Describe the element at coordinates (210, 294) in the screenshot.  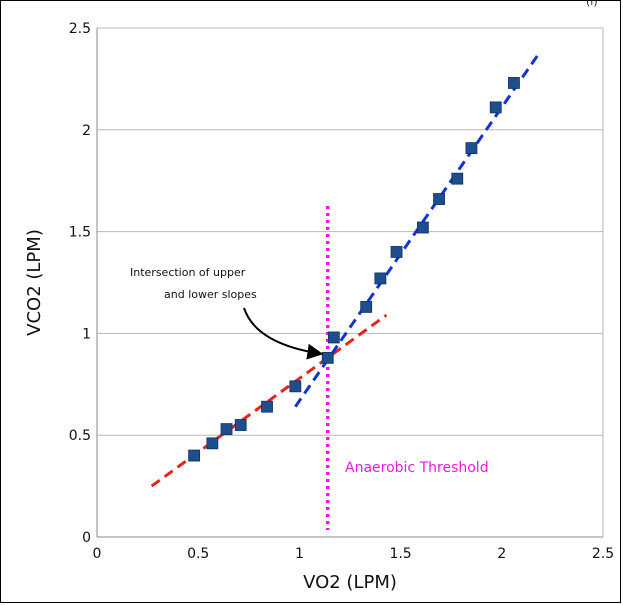
I see `annotation-label: and lower slopes` at that location.